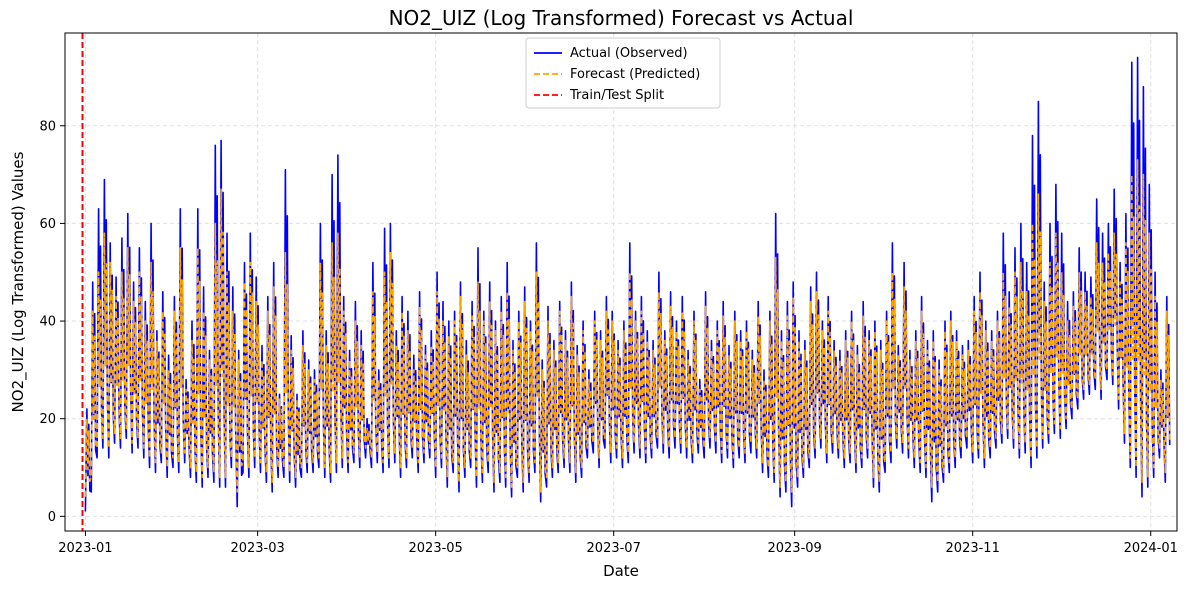  What do you see at coordinates (621, 571) in the screenshot?
I see `x-axis-title: Date` at bounding box center [621, 571].